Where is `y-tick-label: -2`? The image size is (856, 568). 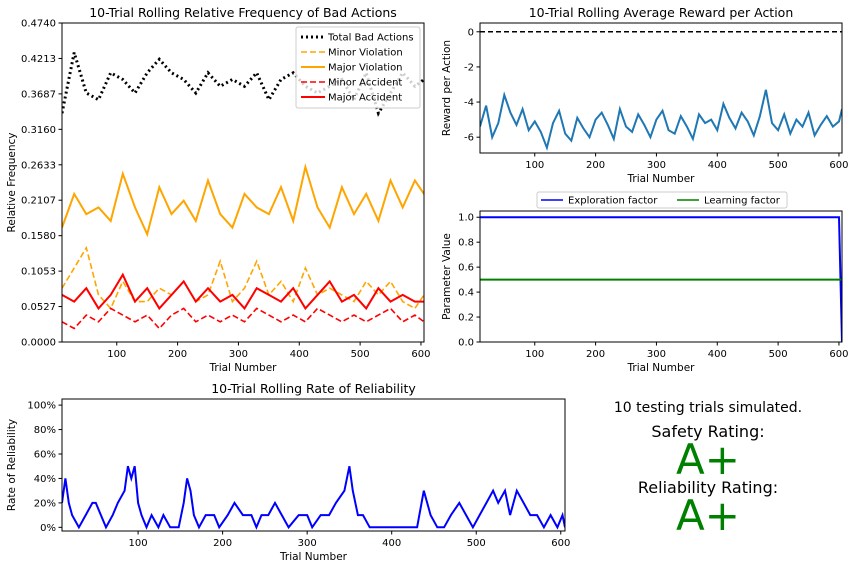
y-tick-label: -2 is located at coordinates (469, 67).